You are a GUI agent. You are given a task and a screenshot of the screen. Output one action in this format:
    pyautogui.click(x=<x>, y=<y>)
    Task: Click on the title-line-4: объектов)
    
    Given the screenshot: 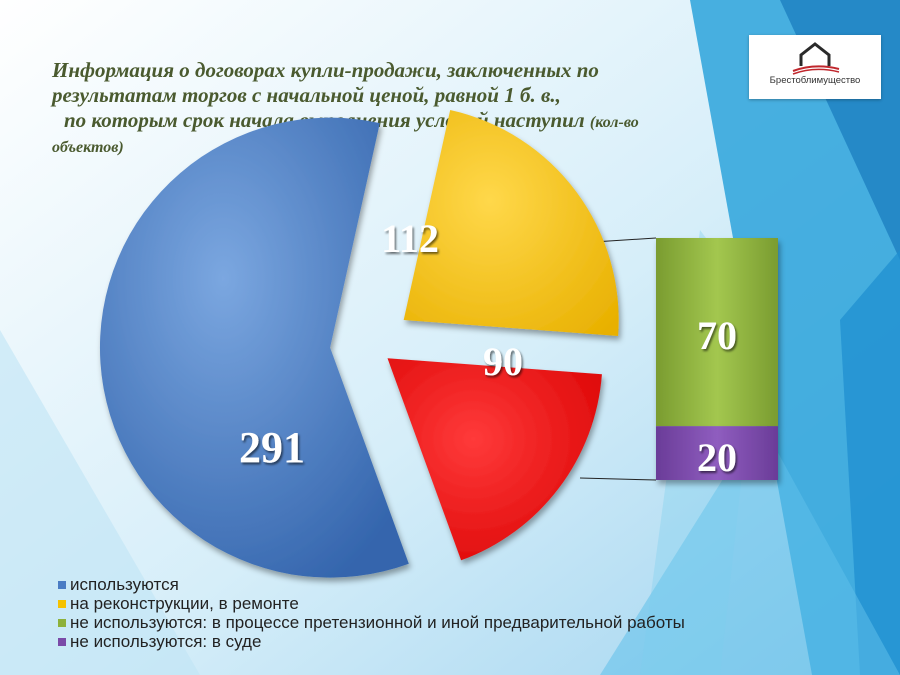 What is the action you would take?
    pyautogui.click(x=88, y=147)
    